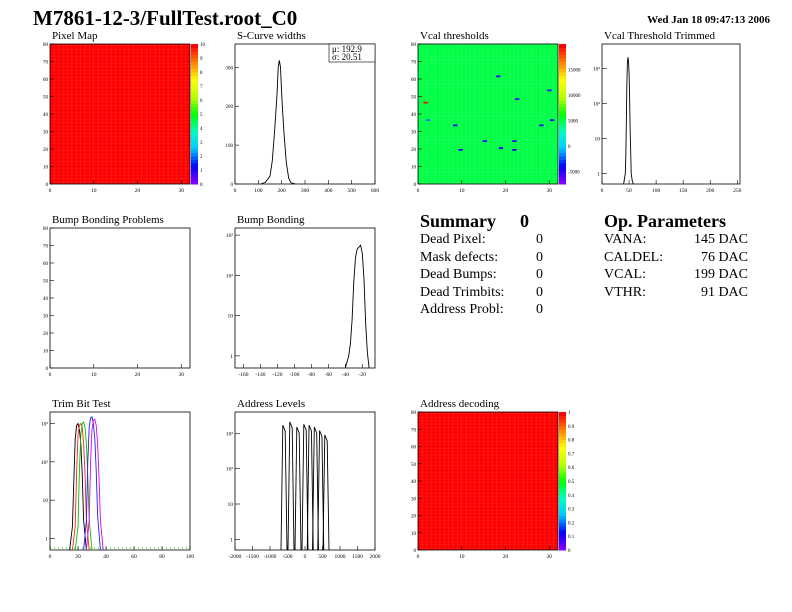  Describe the element at coordinates (201, 171) in the screenshot. I see `color-scale-label: 1` at that location.